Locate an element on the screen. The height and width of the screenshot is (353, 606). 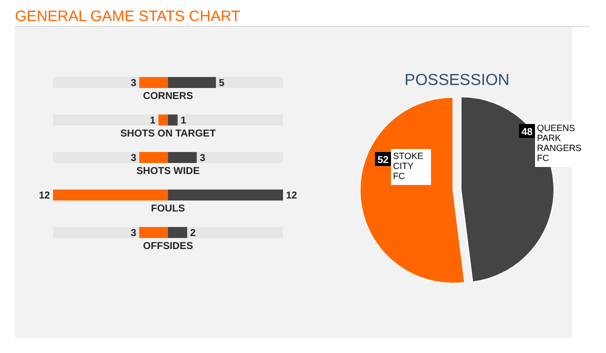
data-label: 2 is located at coordinates (193, 233).